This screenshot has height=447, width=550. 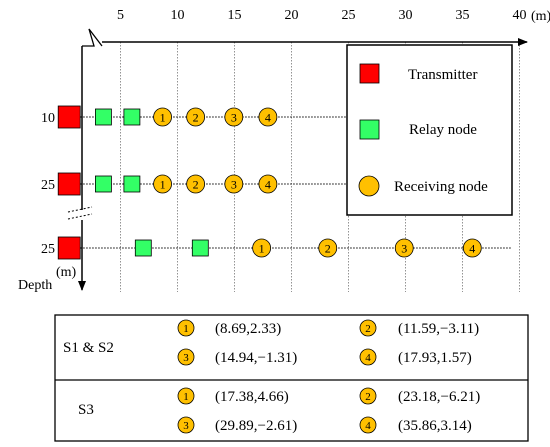 I want to click on legend: Transmitter Relay node Receiving node, so click(x=429, y=130).